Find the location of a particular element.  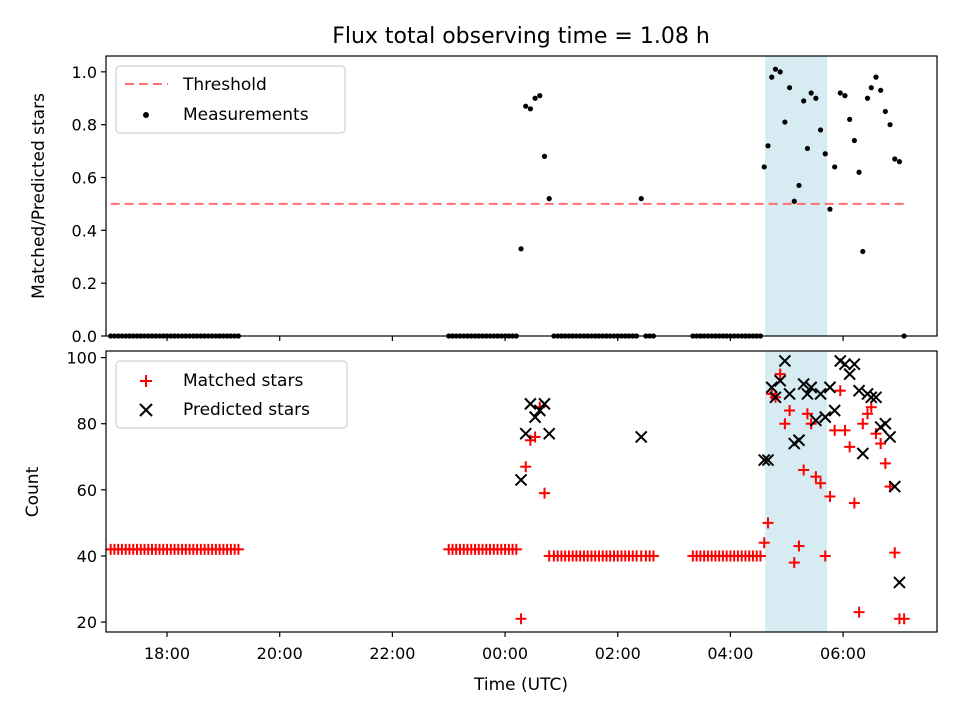

bottom-legend: Matched stars Predicted stars is located at coordinates (231, 394).